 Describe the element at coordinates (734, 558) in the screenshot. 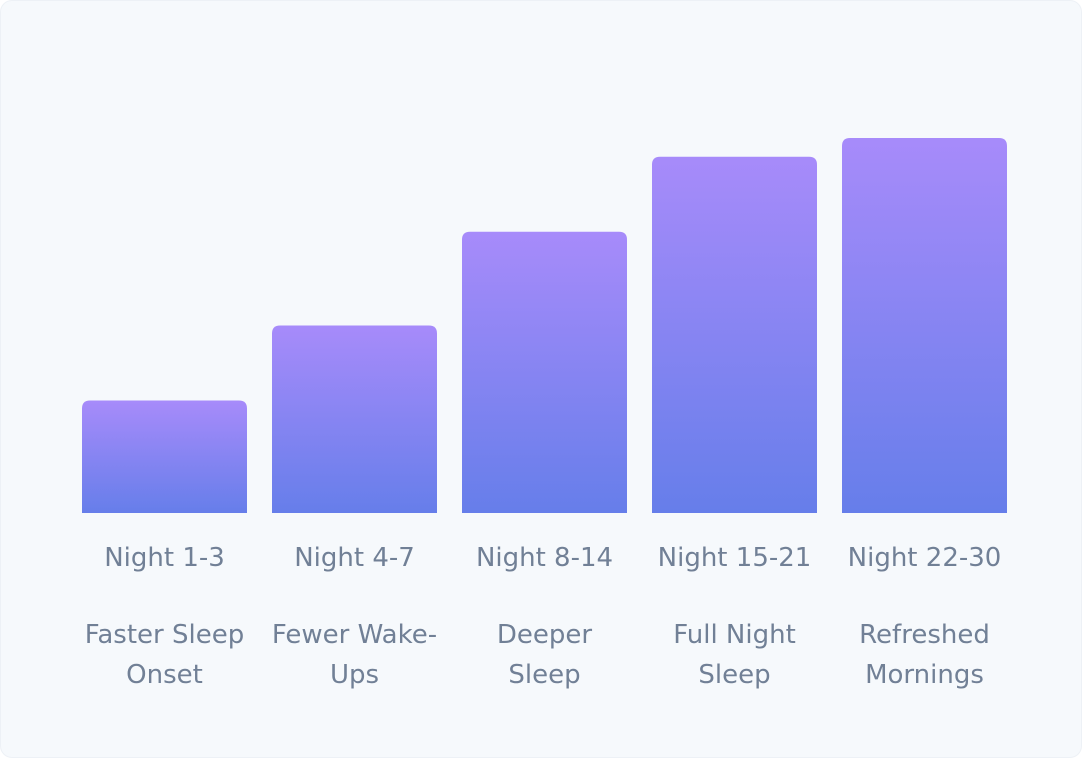

I see `x-tick-label: Night 15-21` at that location.